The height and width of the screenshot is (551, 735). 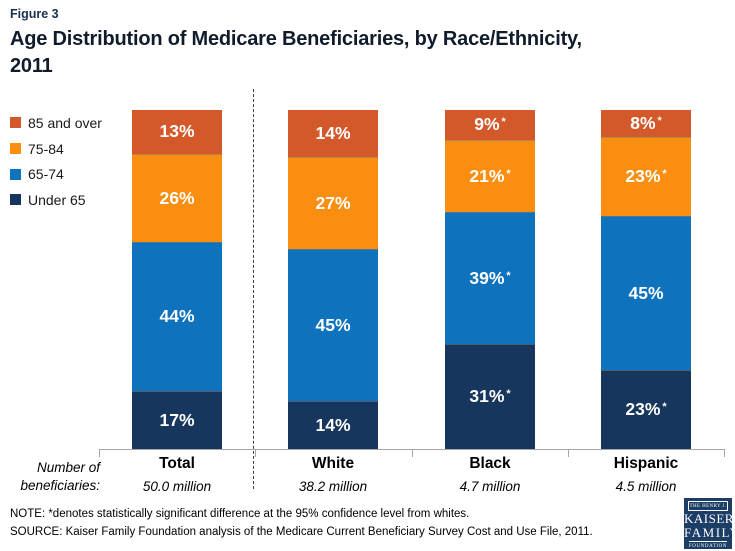 I want to click on stacked-bar-hispanic: 8% * 23% * 45% 23% *, so click(x=646, y=280).